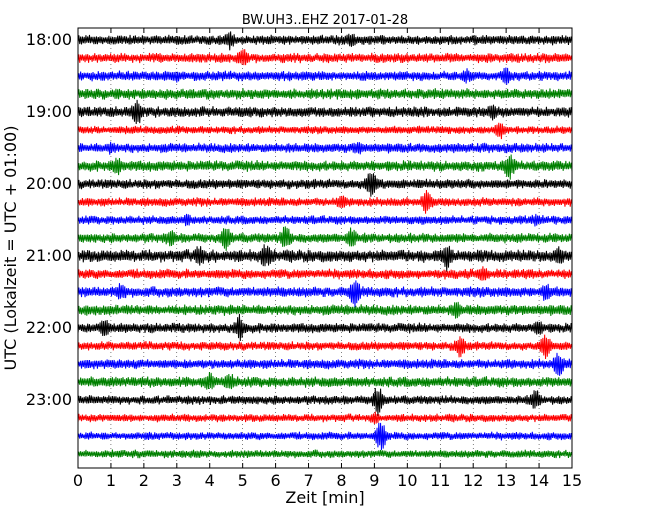 This screenshot has height=520, width=650. Describe the element at coordinates (49, 399) in the screenshot. I see `y-tick-label: 23:00` at that location.